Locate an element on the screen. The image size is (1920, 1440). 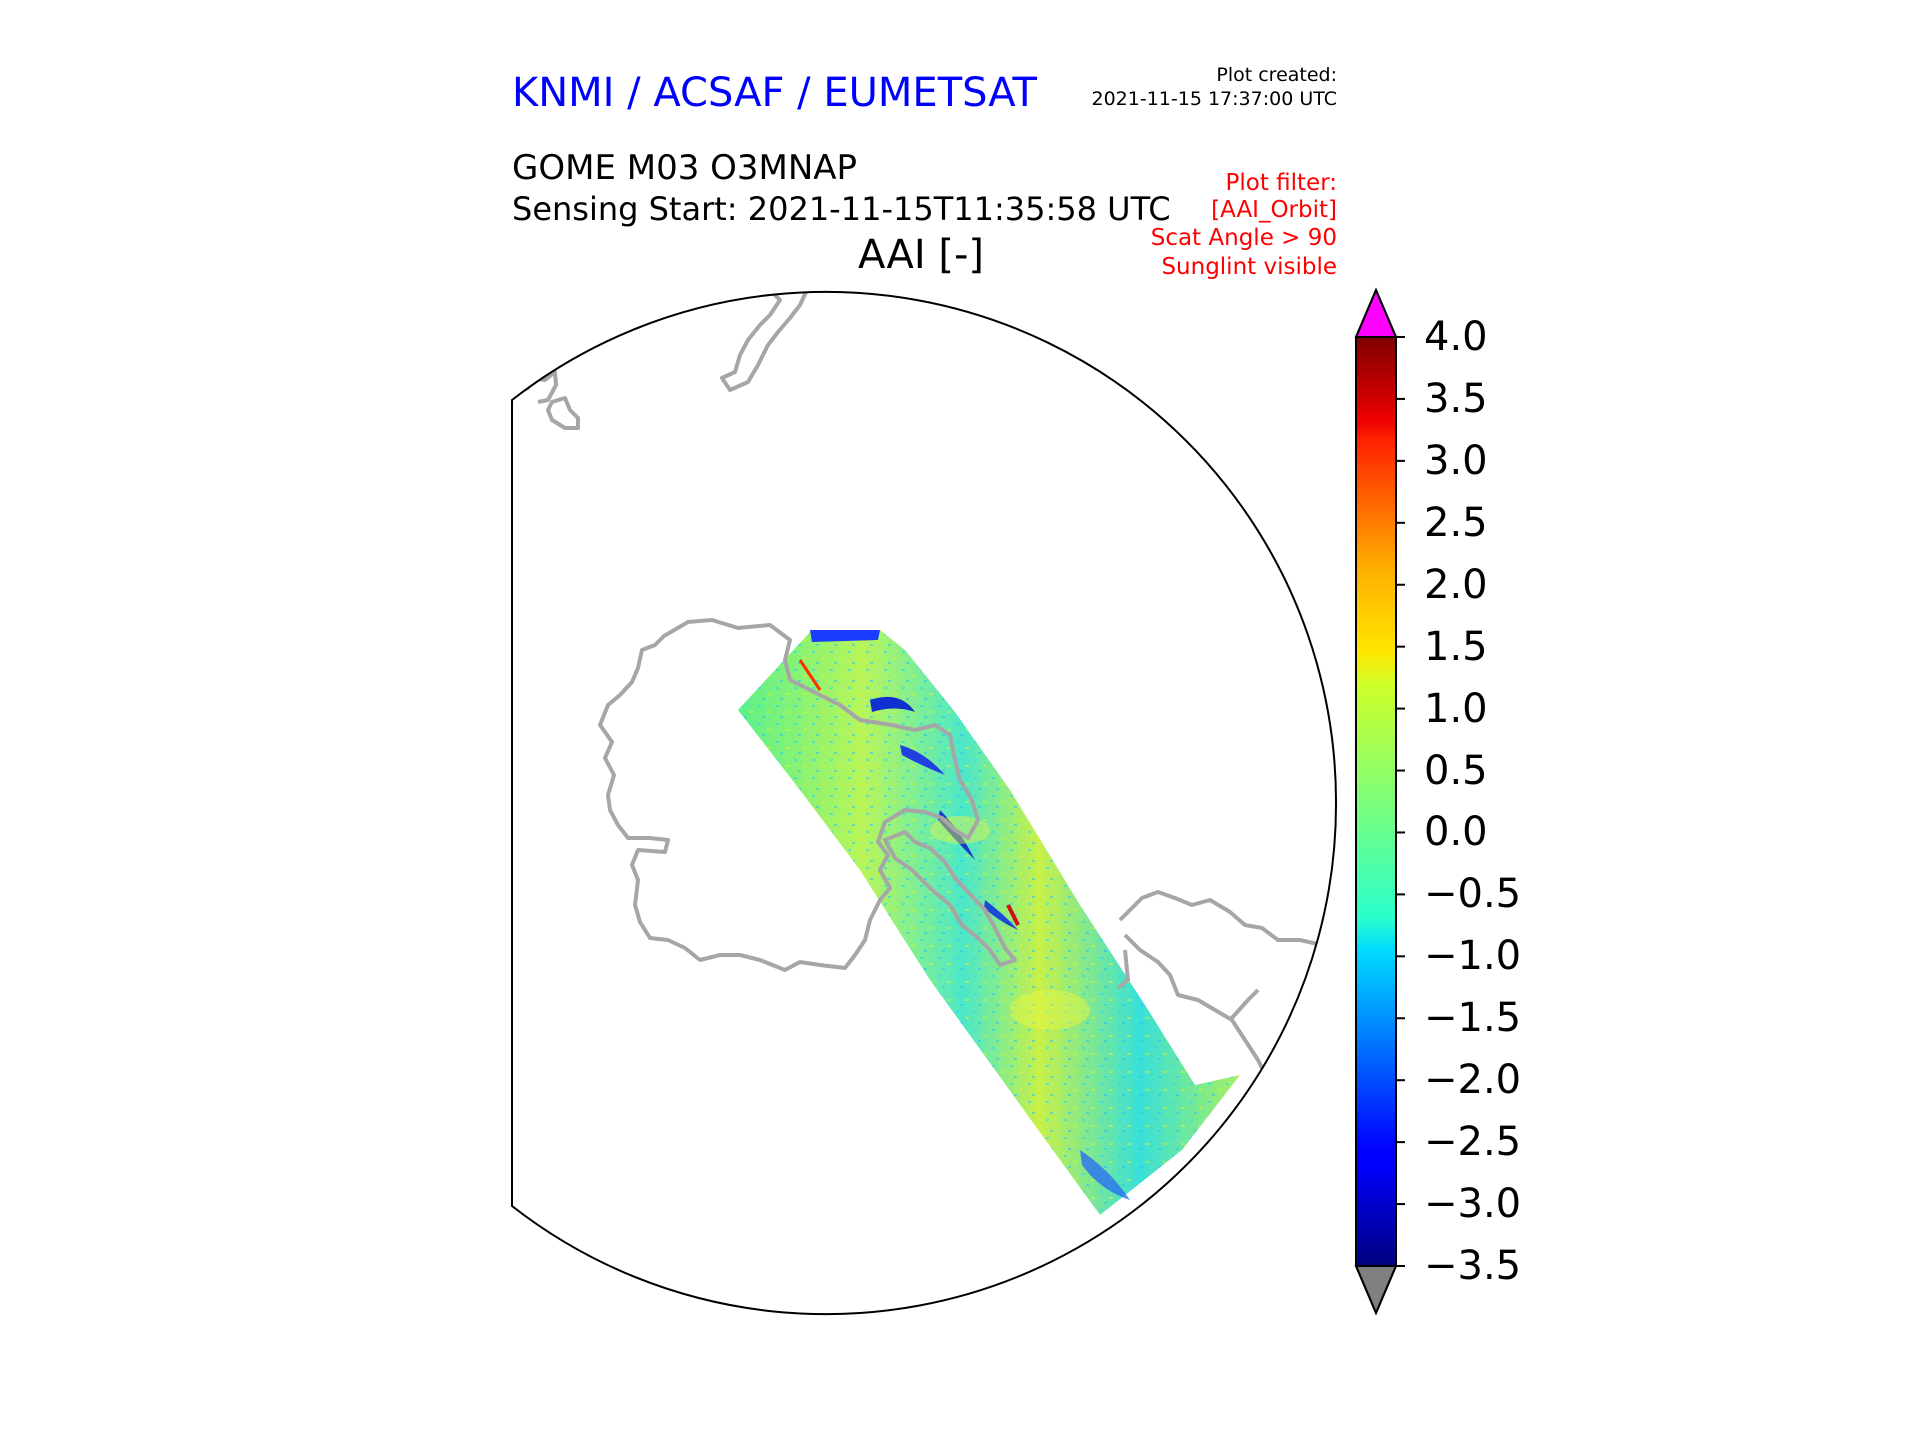
colorbar-tick-label: −3.5 is located at coordinates (1473, 1266).